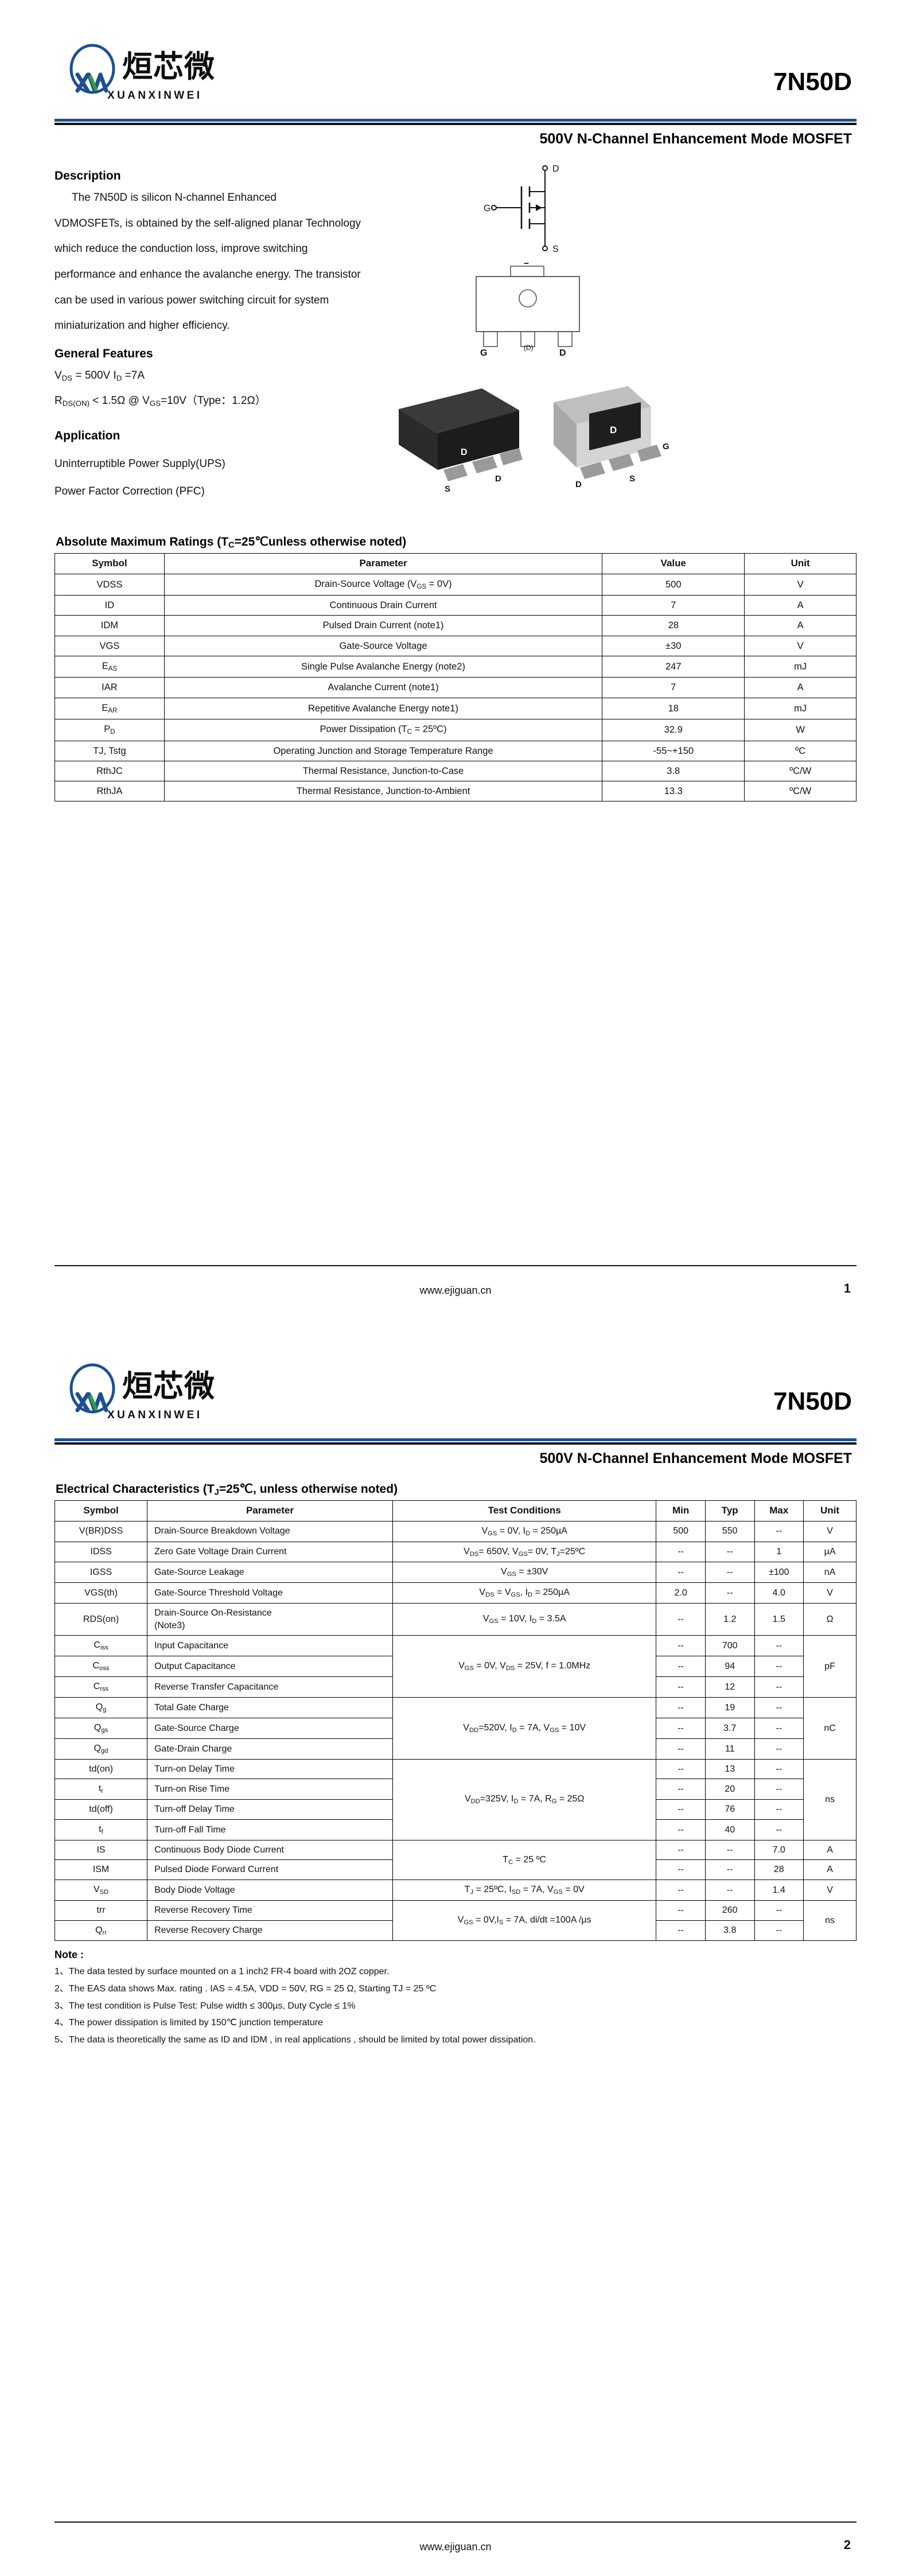 This screenshot has width=911, height=2576. What do you see at coordinates (231, 545) in the screenshot?
I see `abs-max-title-sub: C` at bounding box center [231, 545].